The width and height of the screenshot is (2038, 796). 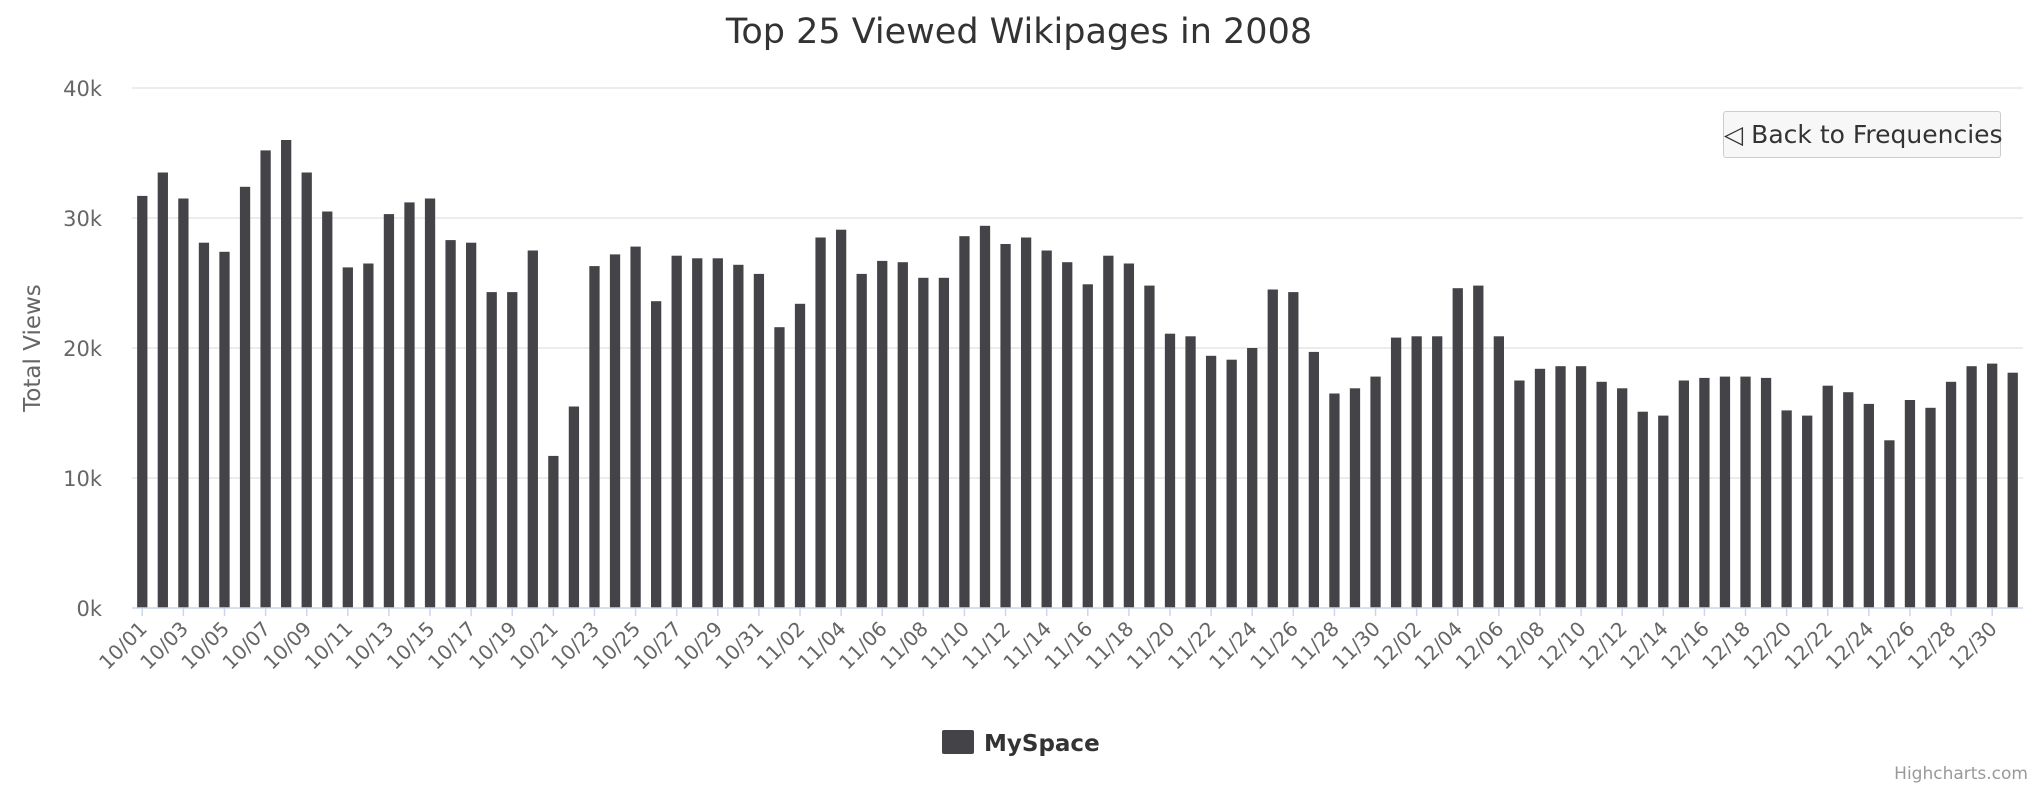 What do you see at coordinates (83, 479) in the screenshot?
I see `y-tick-label: 10k` at bounding box center [83, 479].